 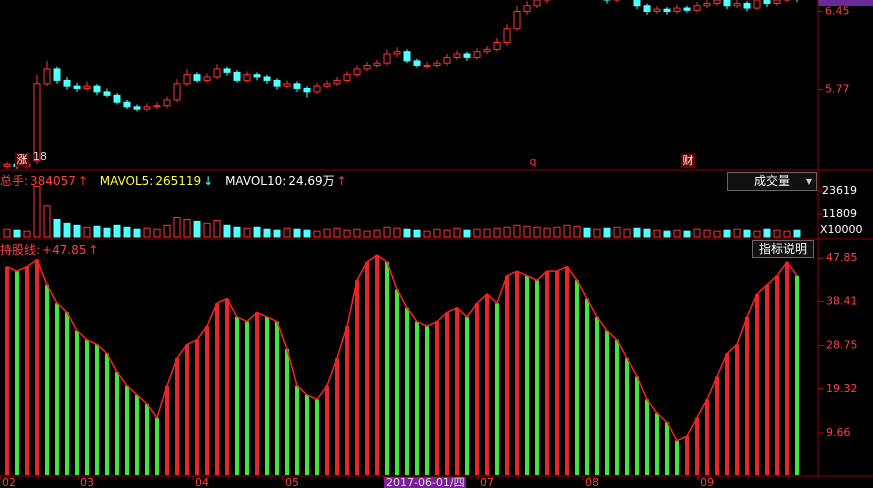 What do you see at coordinates (783, 249) in the screenshot?
I see `indicator-help-button: 指标说明` at bounding box center [783, 249].